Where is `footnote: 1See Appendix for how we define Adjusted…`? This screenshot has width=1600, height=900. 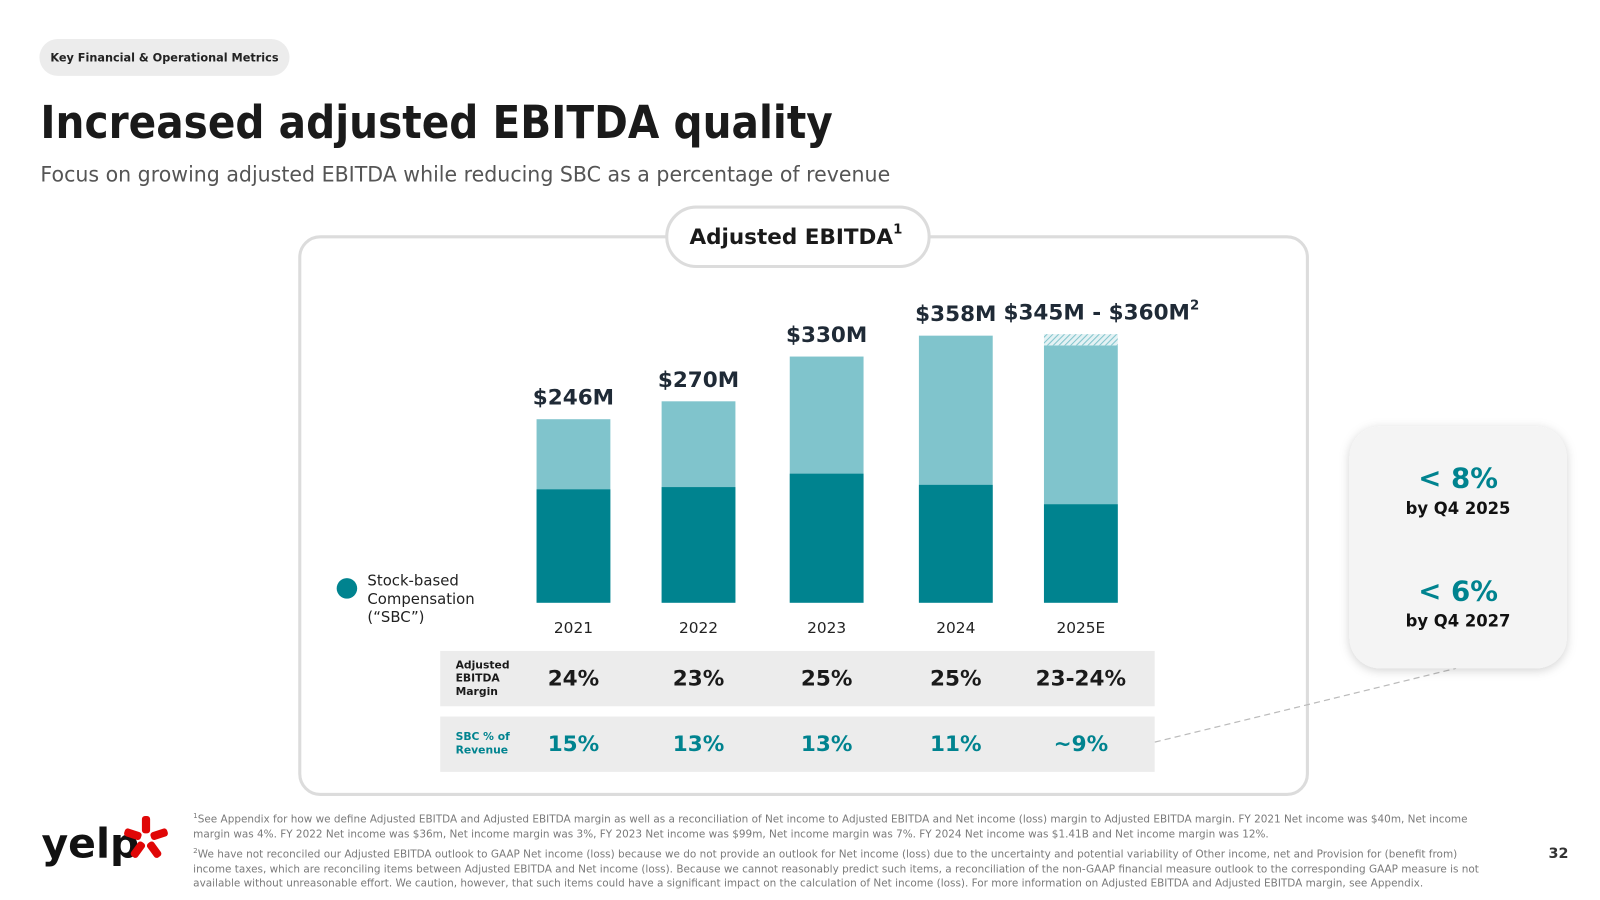
footnote: 1See Appendix for how we define Adjusted… is located at coordinates (844, 826).